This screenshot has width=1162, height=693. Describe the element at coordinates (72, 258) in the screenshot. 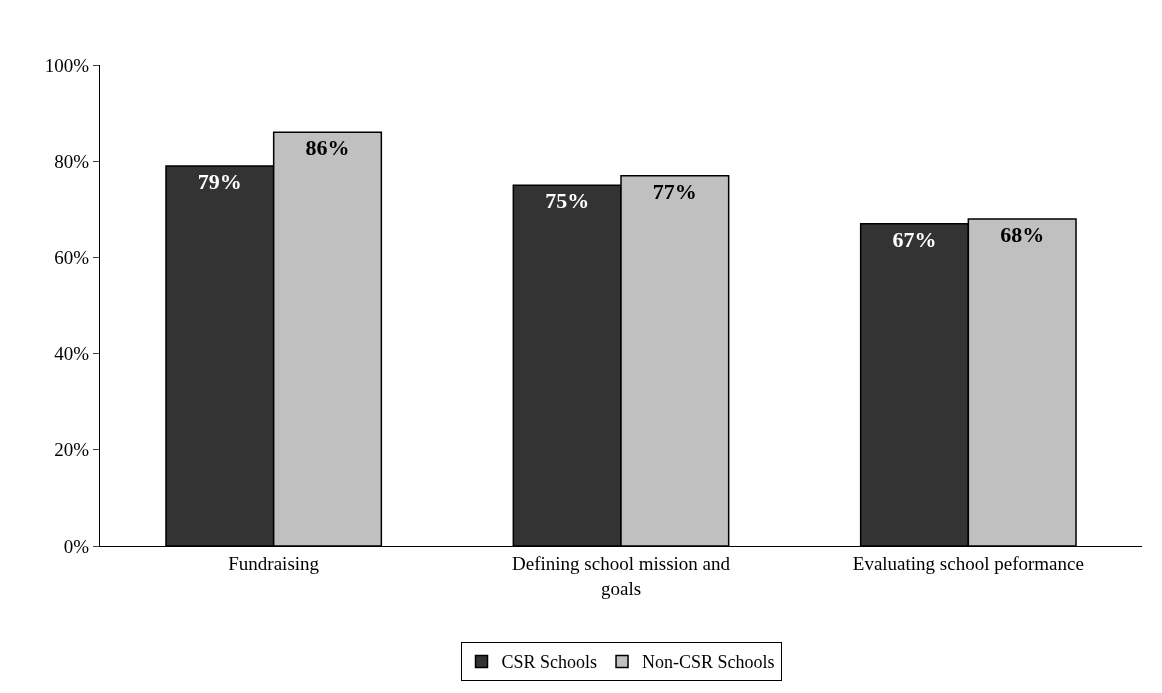

I see `y-tick-label: 60%` at that location.